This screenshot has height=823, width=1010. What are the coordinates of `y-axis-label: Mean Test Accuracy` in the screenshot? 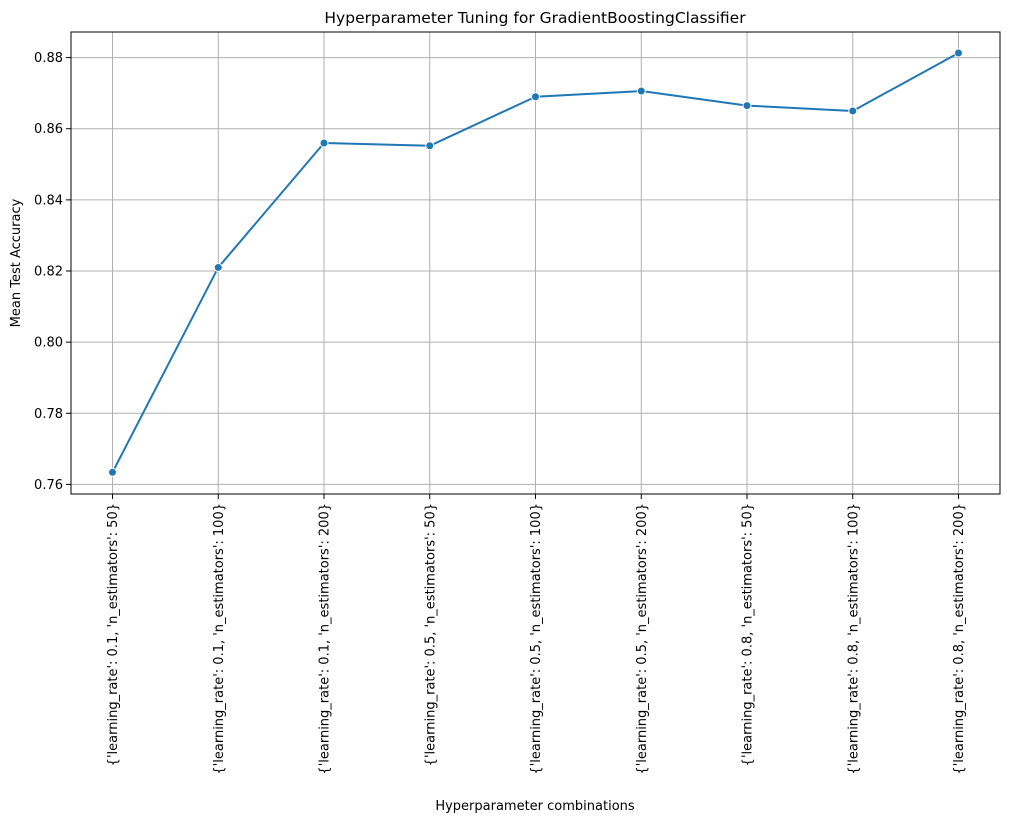 It's located at (16, 262).